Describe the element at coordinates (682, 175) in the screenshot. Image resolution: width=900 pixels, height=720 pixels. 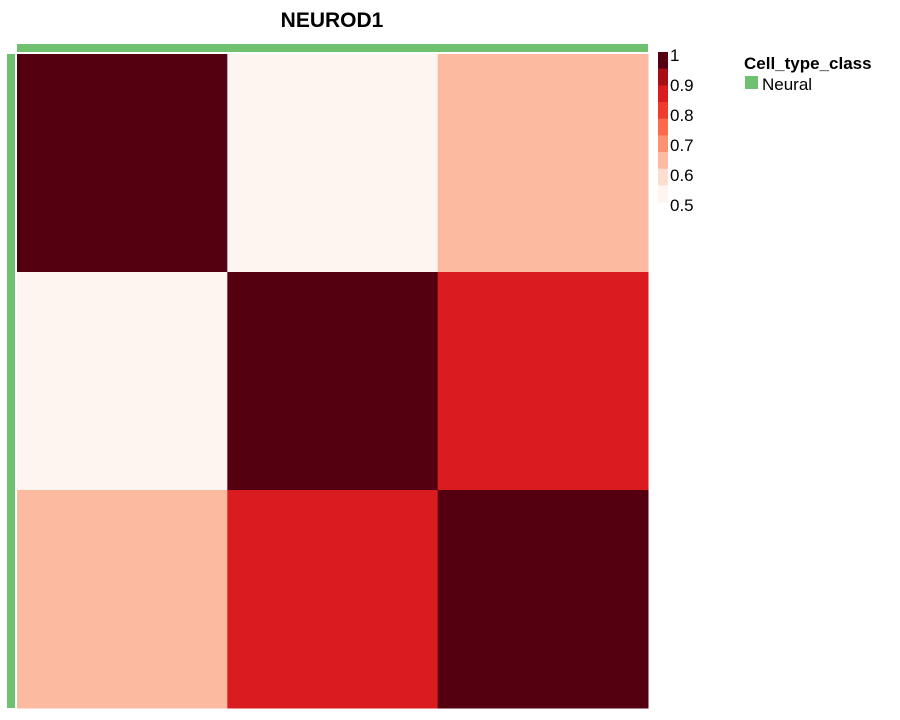
I see `color-scale-tick: 0.6` at that location.